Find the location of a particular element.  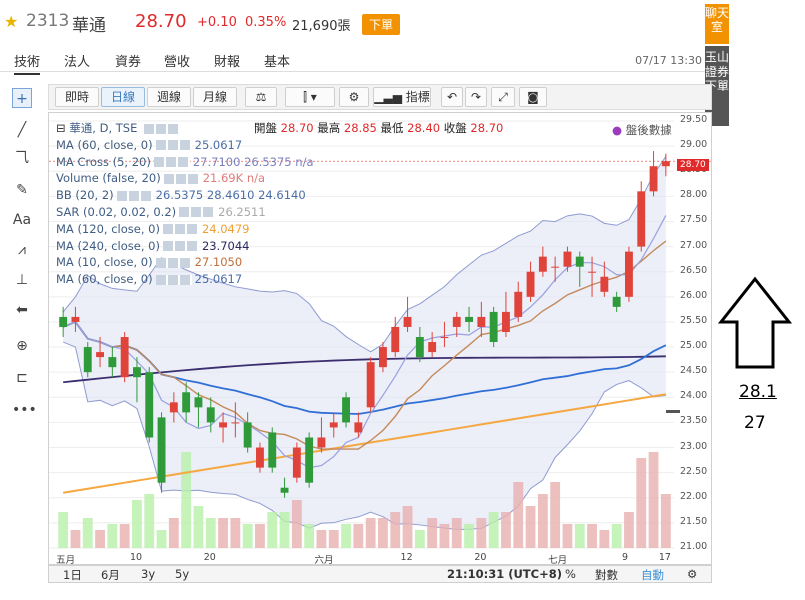

tab-financials: 財報 is located at coordinates (227, 62).